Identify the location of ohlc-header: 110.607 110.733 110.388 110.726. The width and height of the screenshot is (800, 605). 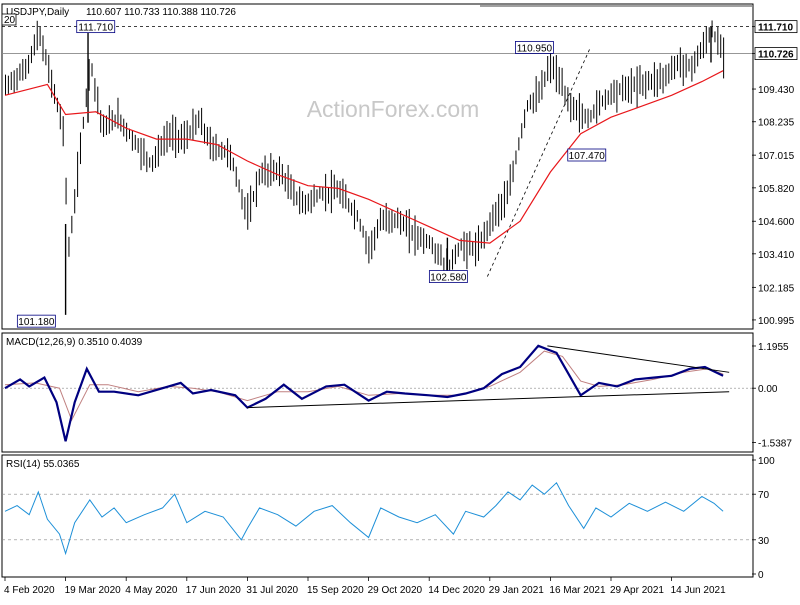
(161, 12).